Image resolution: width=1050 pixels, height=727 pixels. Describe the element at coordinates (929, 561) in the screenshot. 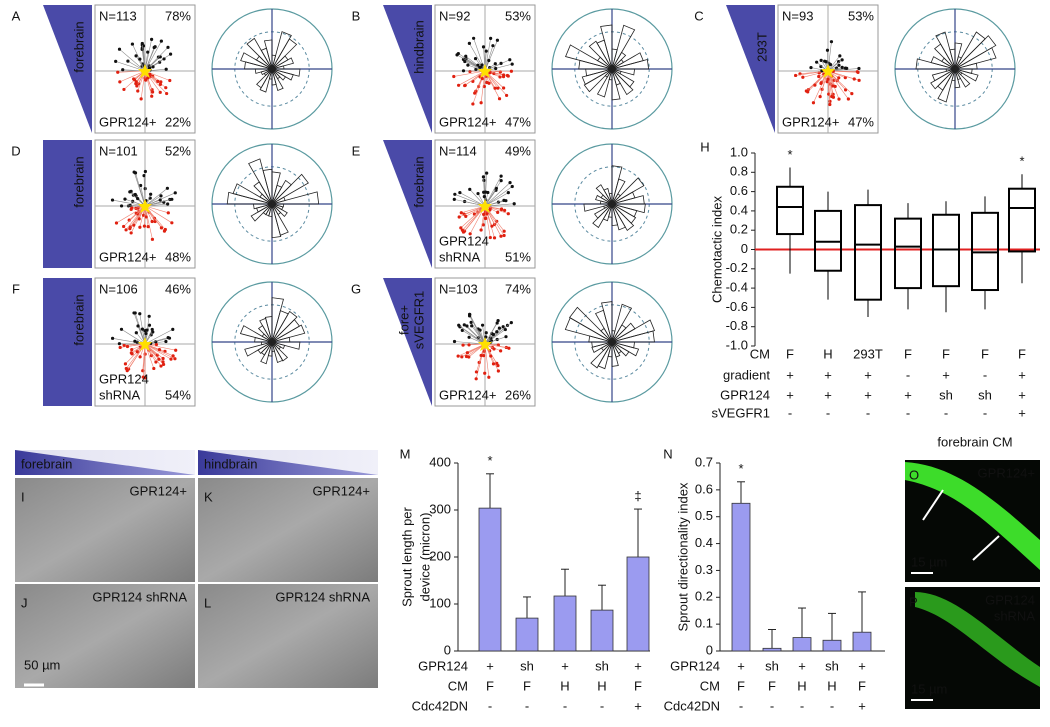

I see `scale-label: 15 µm` at that location.